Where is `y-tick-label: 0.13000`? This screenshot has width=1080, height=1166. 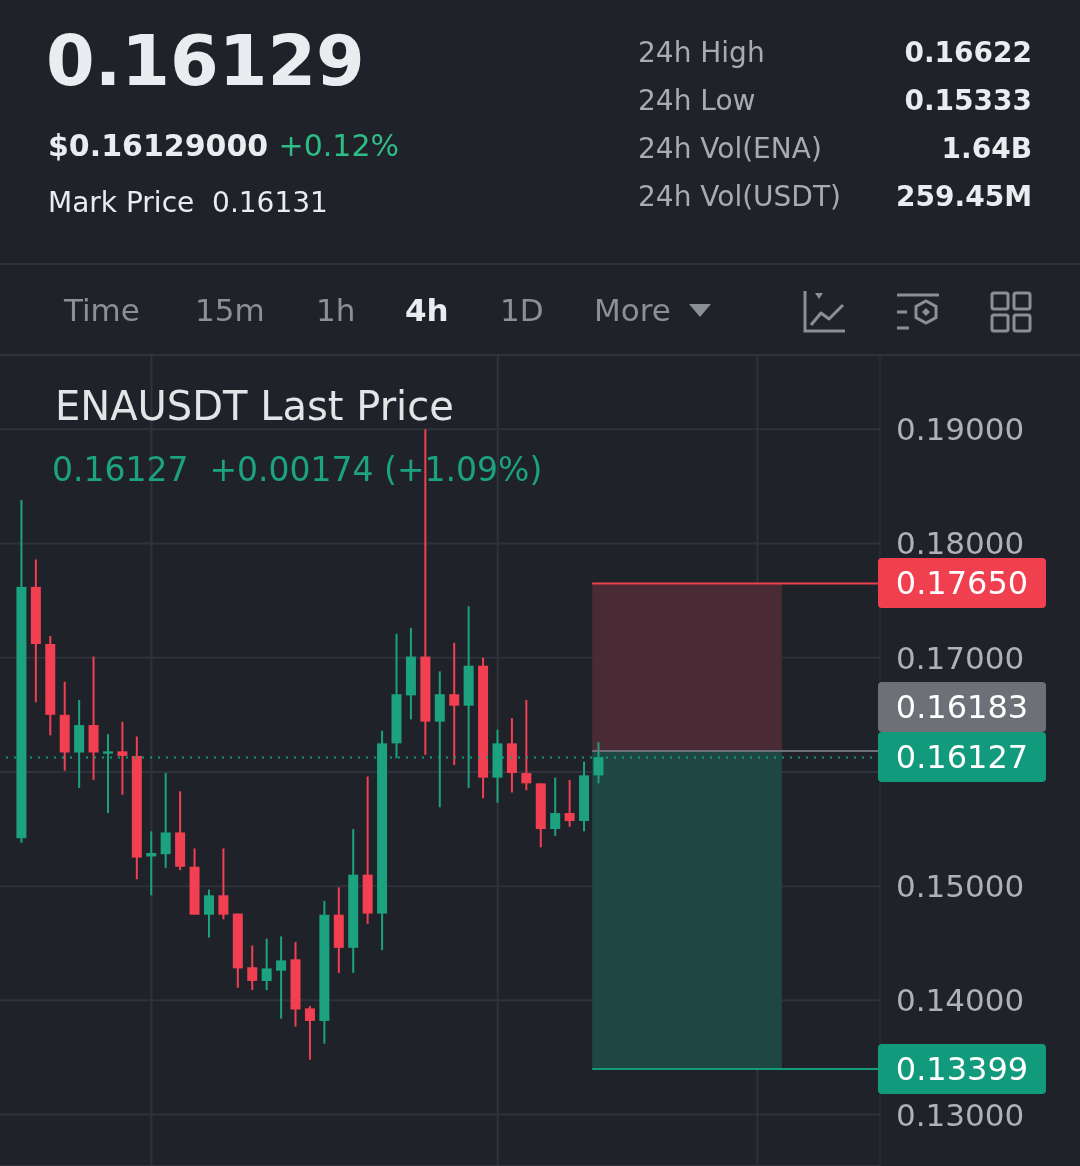 y-tick-label: 0.13000 is located at coordinates (960, 1114).